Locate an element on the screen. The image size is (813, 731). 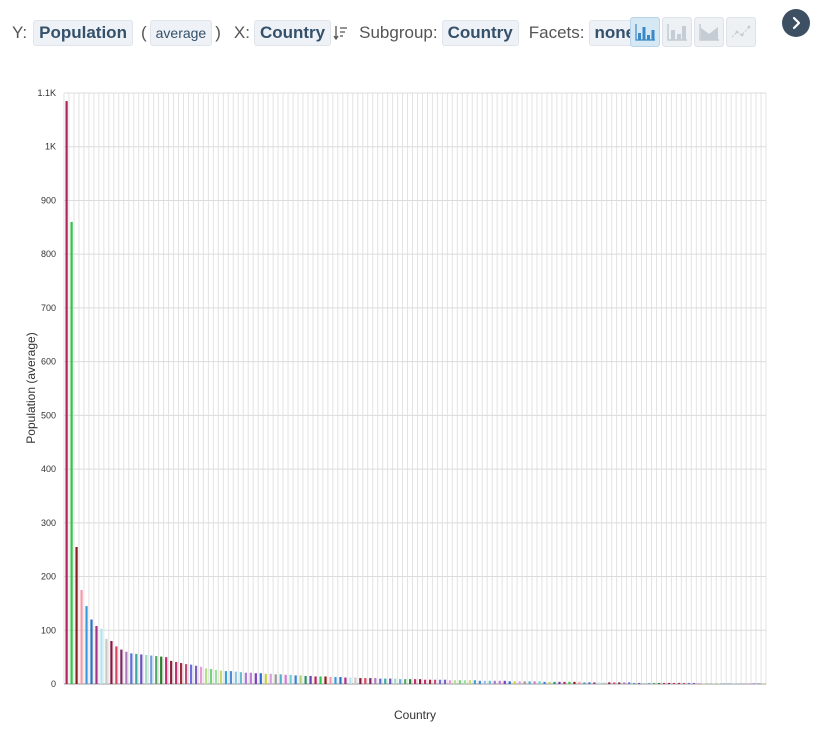
bar-chart-button is located at coordinates (645, 32).